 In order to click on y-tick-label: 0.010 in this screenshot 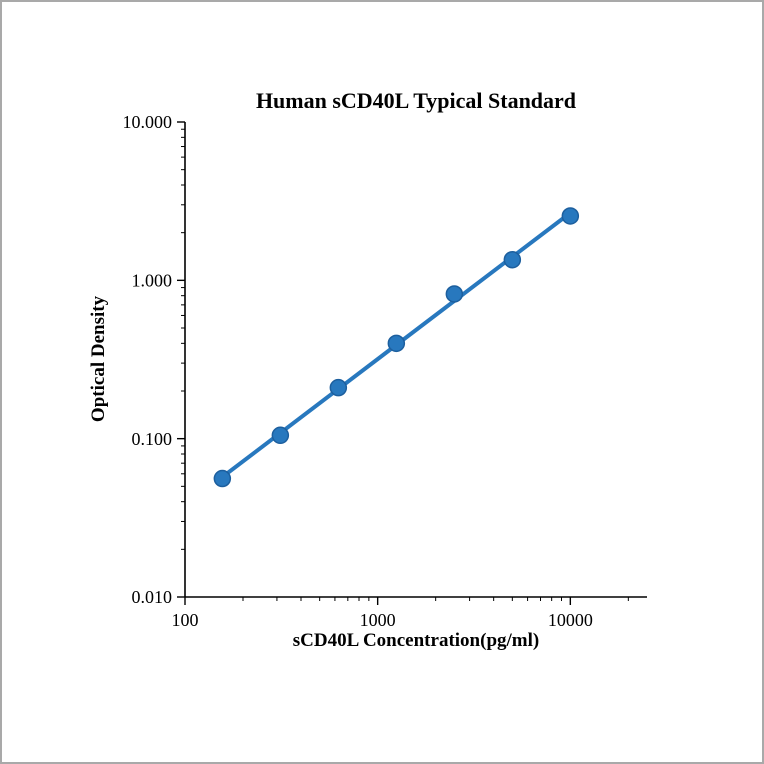, I will do `click(152, 597)`.